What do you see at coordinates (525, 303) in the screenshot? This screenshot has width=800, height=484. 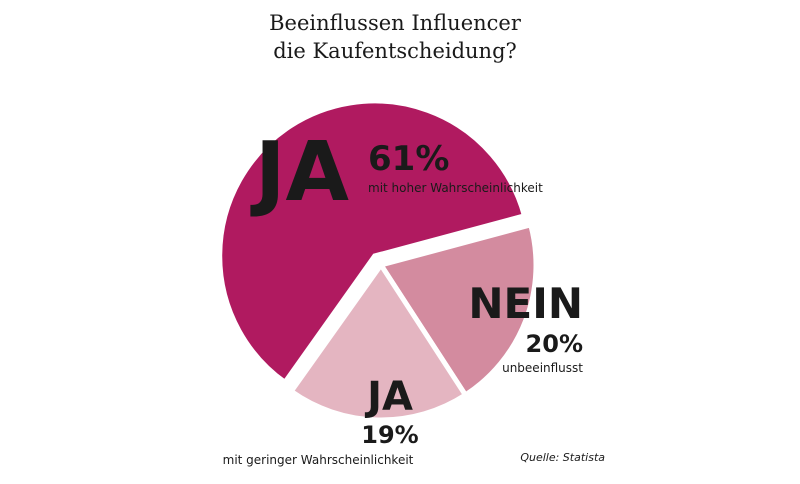 I see `category-label: NEIN` at bounding box center [525, 303].